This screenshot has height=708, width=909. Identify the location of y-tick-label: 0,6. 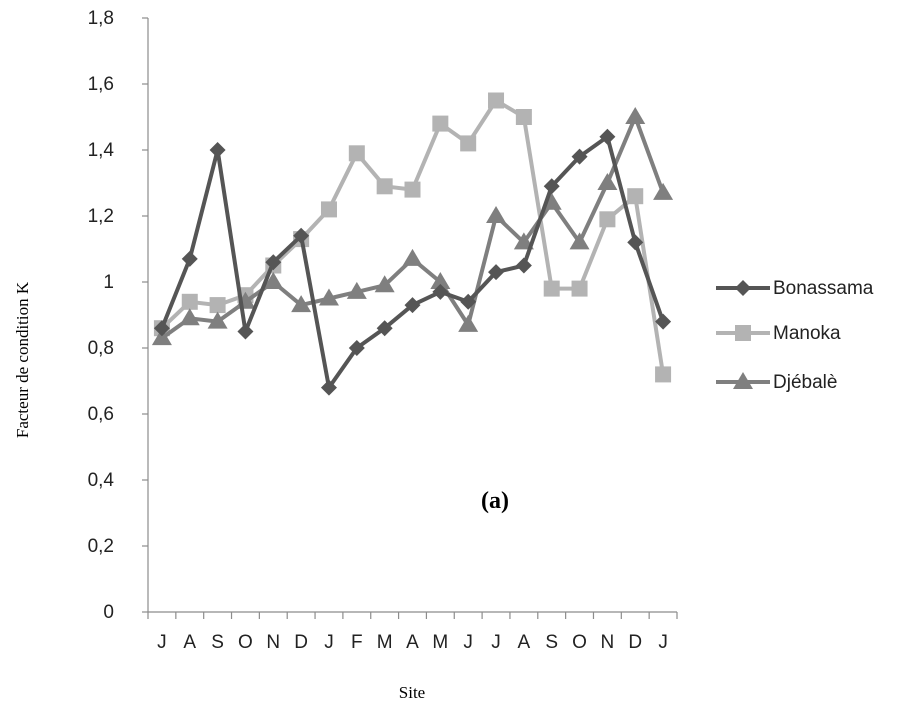
(101, 414).